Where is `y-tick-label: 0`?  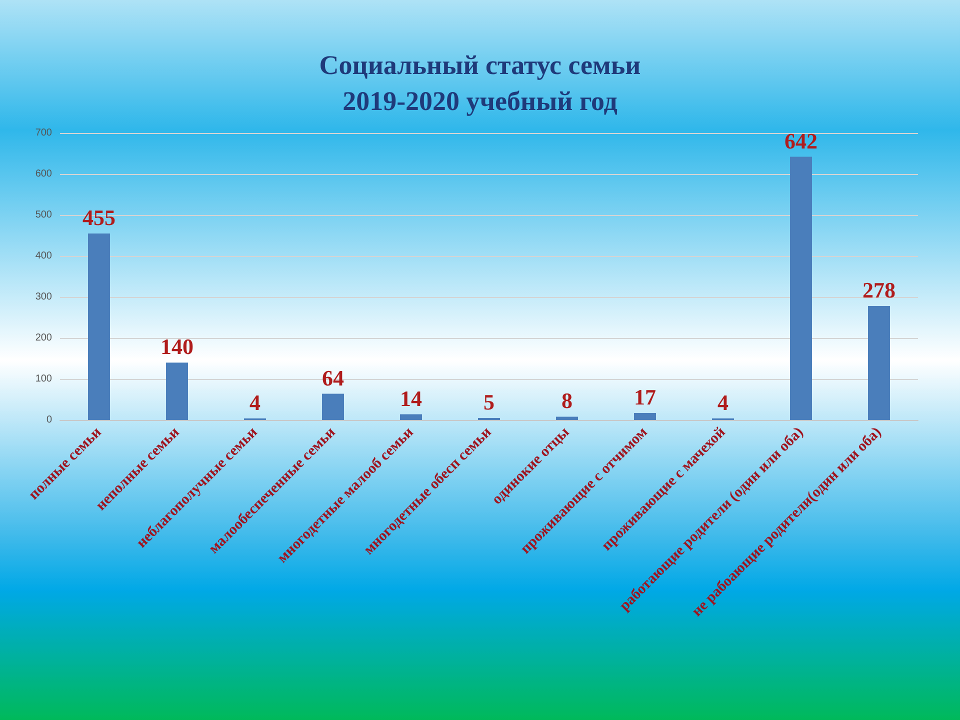 y-tick-label: 0 is located at coordinates (49, 420).